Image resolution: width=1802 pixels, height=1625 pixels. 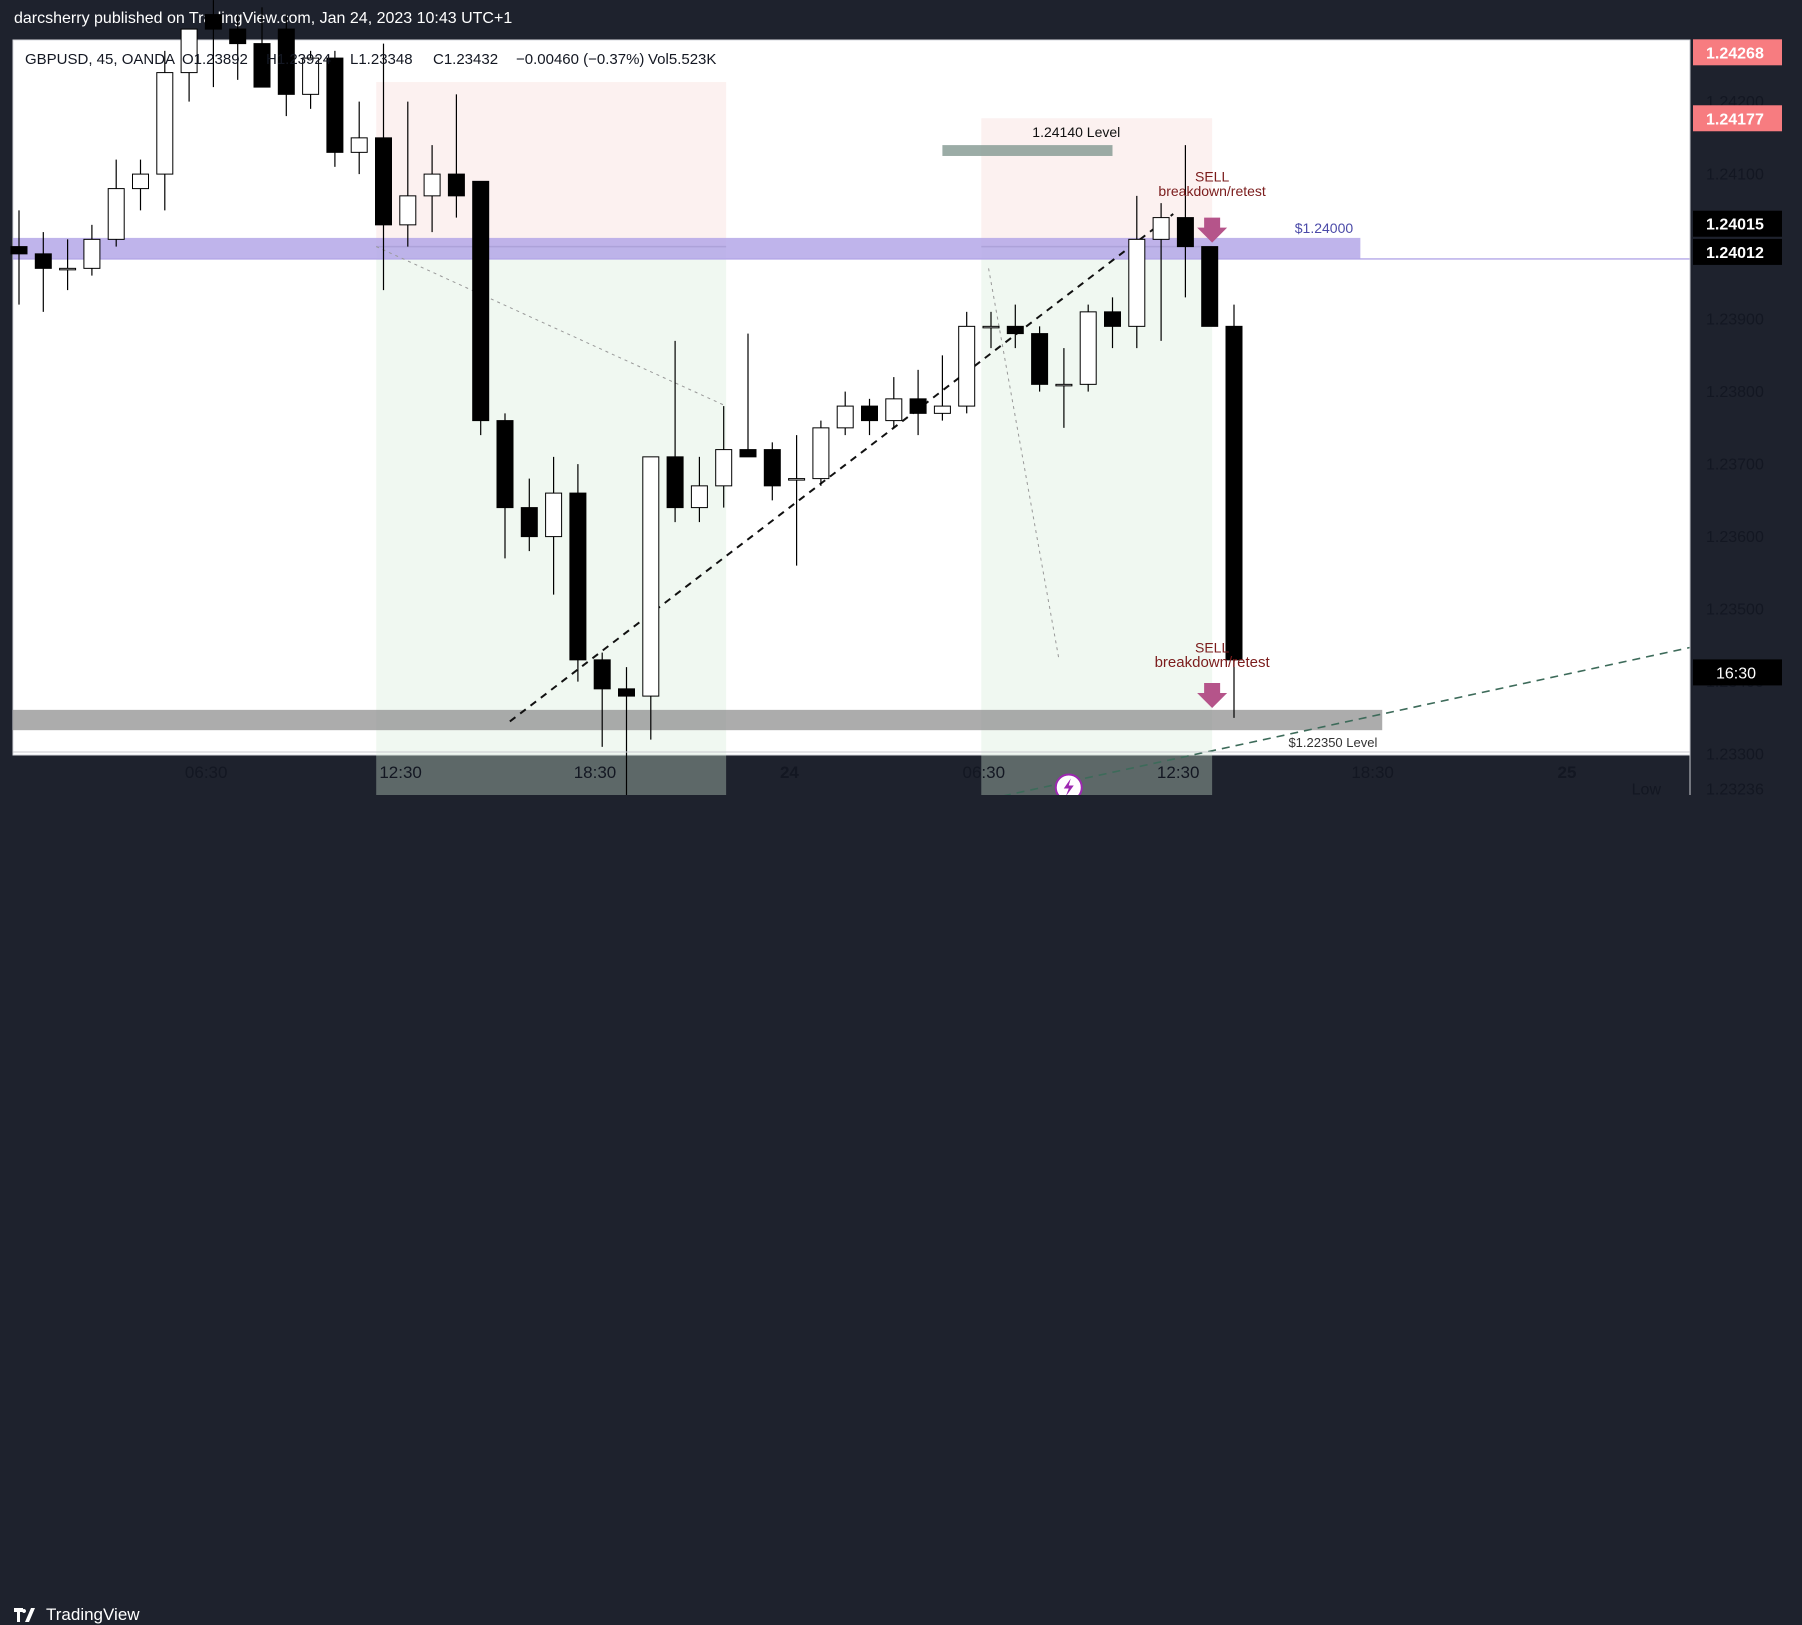 What do you see at coordinates (77, 1615) in the screenshot?
I see `tradingview-logo: TradingView` at bounding box center [77, 1615].